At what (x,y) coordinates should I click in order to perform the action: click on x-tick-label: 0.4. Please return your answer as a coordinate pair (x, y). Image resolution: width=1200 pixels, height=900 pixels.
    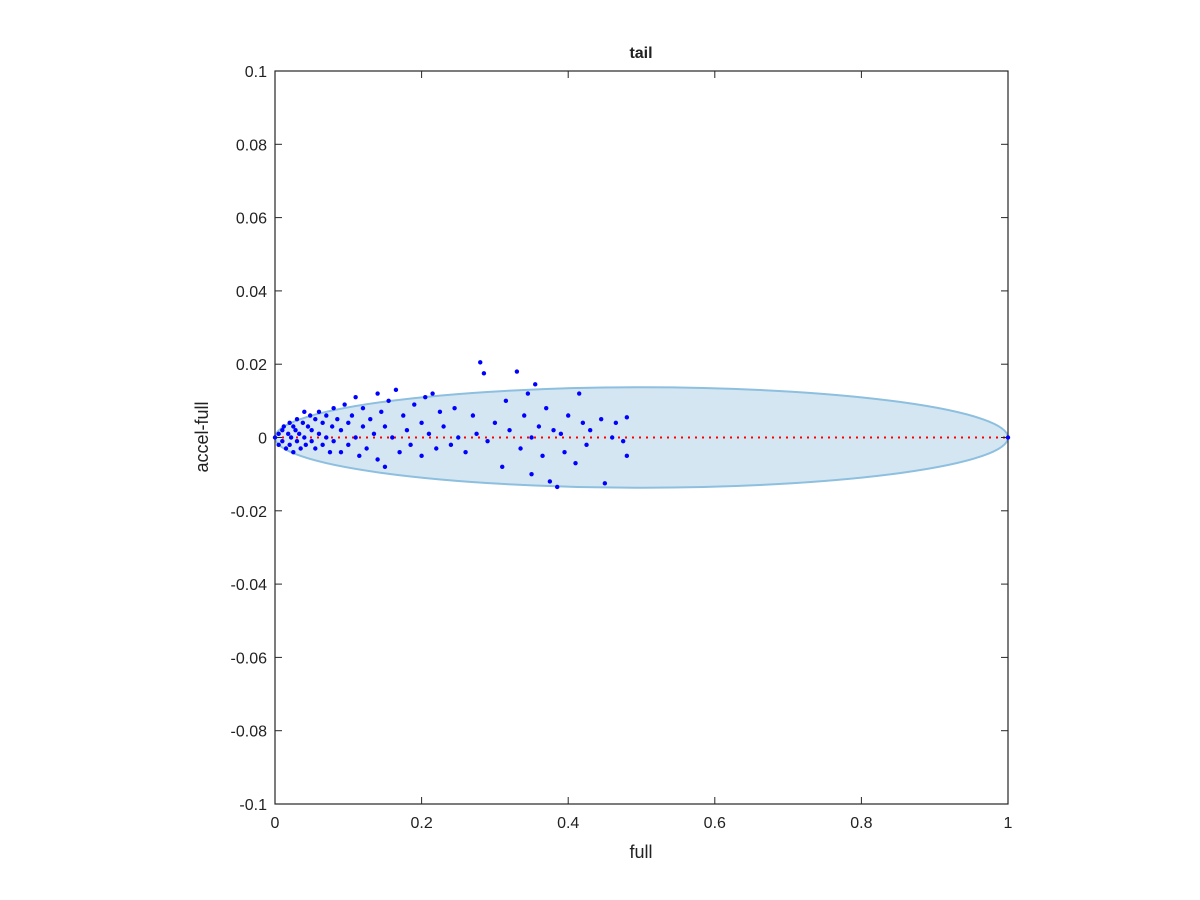
    Looking at the image, I should click on (568, 823).